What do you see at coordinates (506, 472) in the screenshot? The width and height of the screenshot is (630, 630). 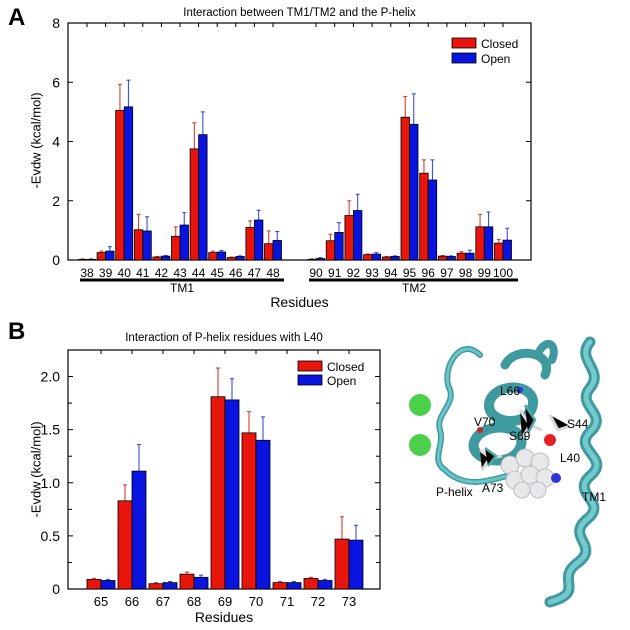 I see `protein-structure-image` at bounding box center [506, 472].